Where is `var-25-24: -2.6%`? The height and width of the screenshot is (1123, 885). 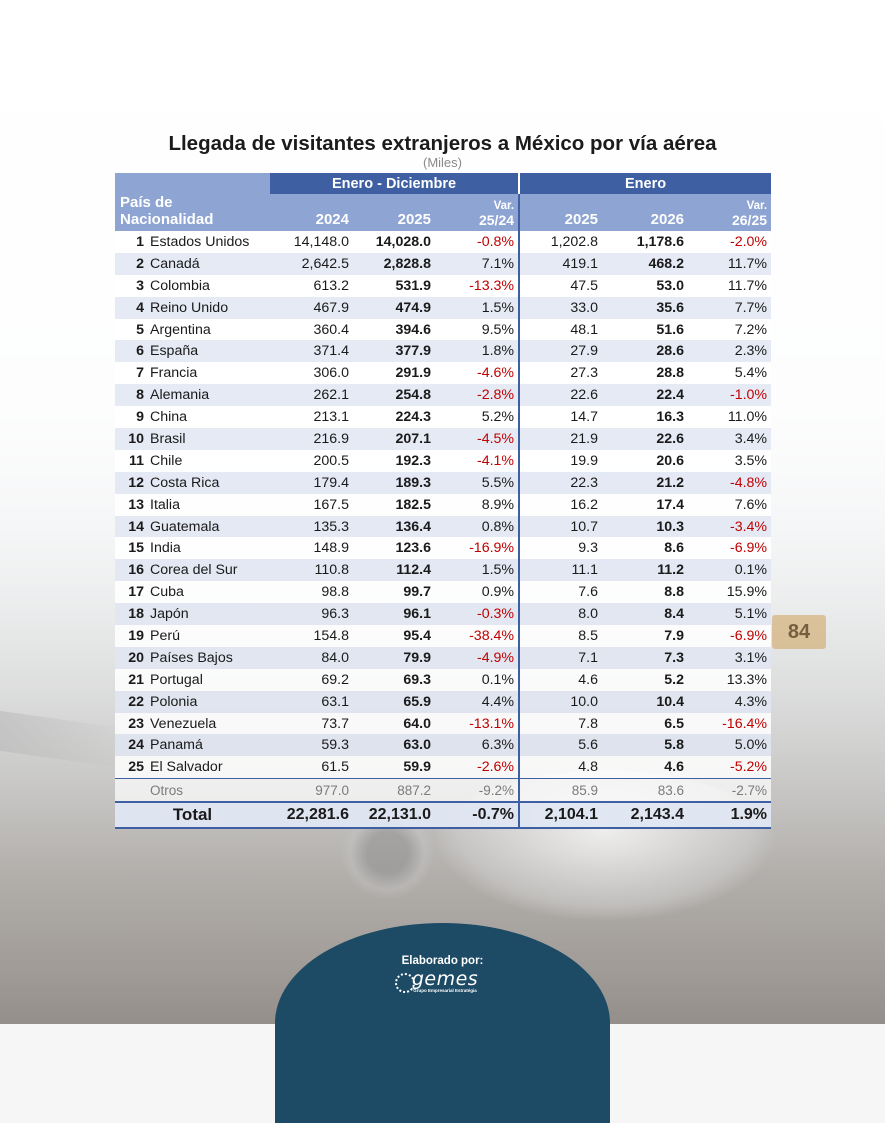 var-25-24: -2.6% is located at coordinates (477, 767).